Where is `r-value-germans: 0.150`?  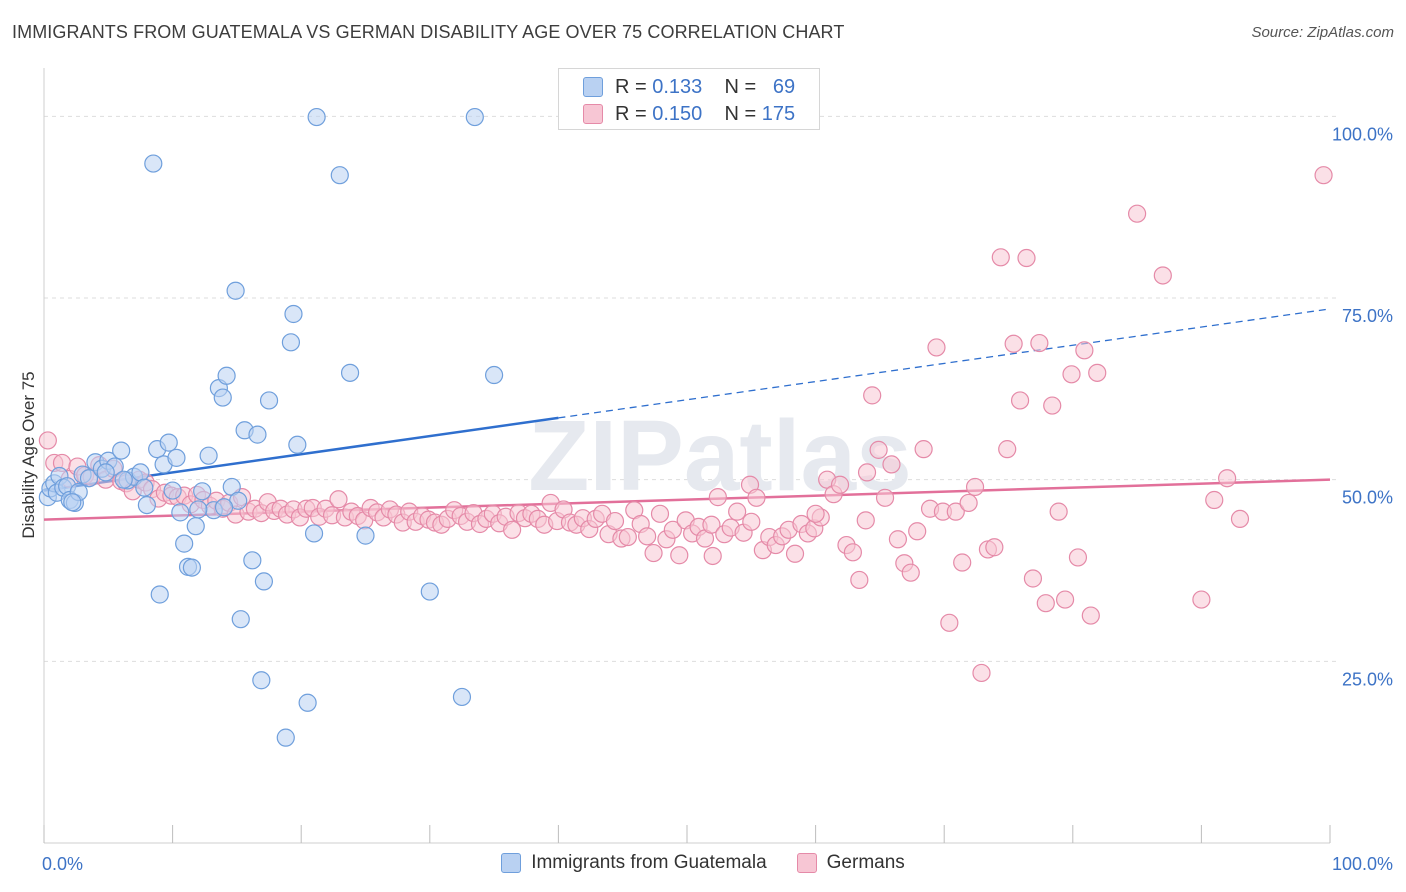 r-value-germans: 0.150 is located at coordinates (677, 113).